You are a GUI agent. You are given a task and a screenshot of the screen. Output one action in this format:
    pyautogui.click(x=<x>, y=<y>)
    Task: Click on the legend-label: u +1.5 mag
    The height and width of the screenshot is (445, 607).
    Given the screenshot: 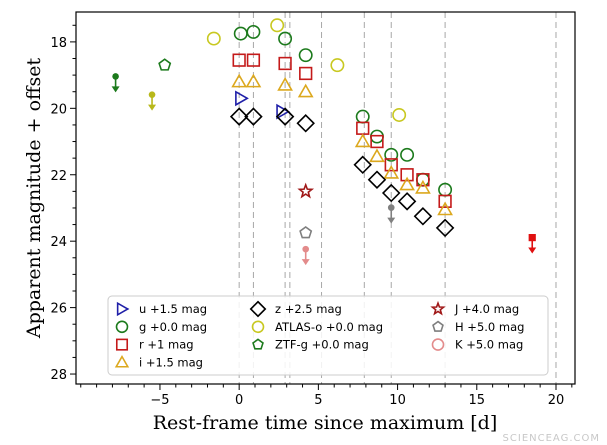 What is the action you would take?
    pyautogui.click(x=173, y=309)
    